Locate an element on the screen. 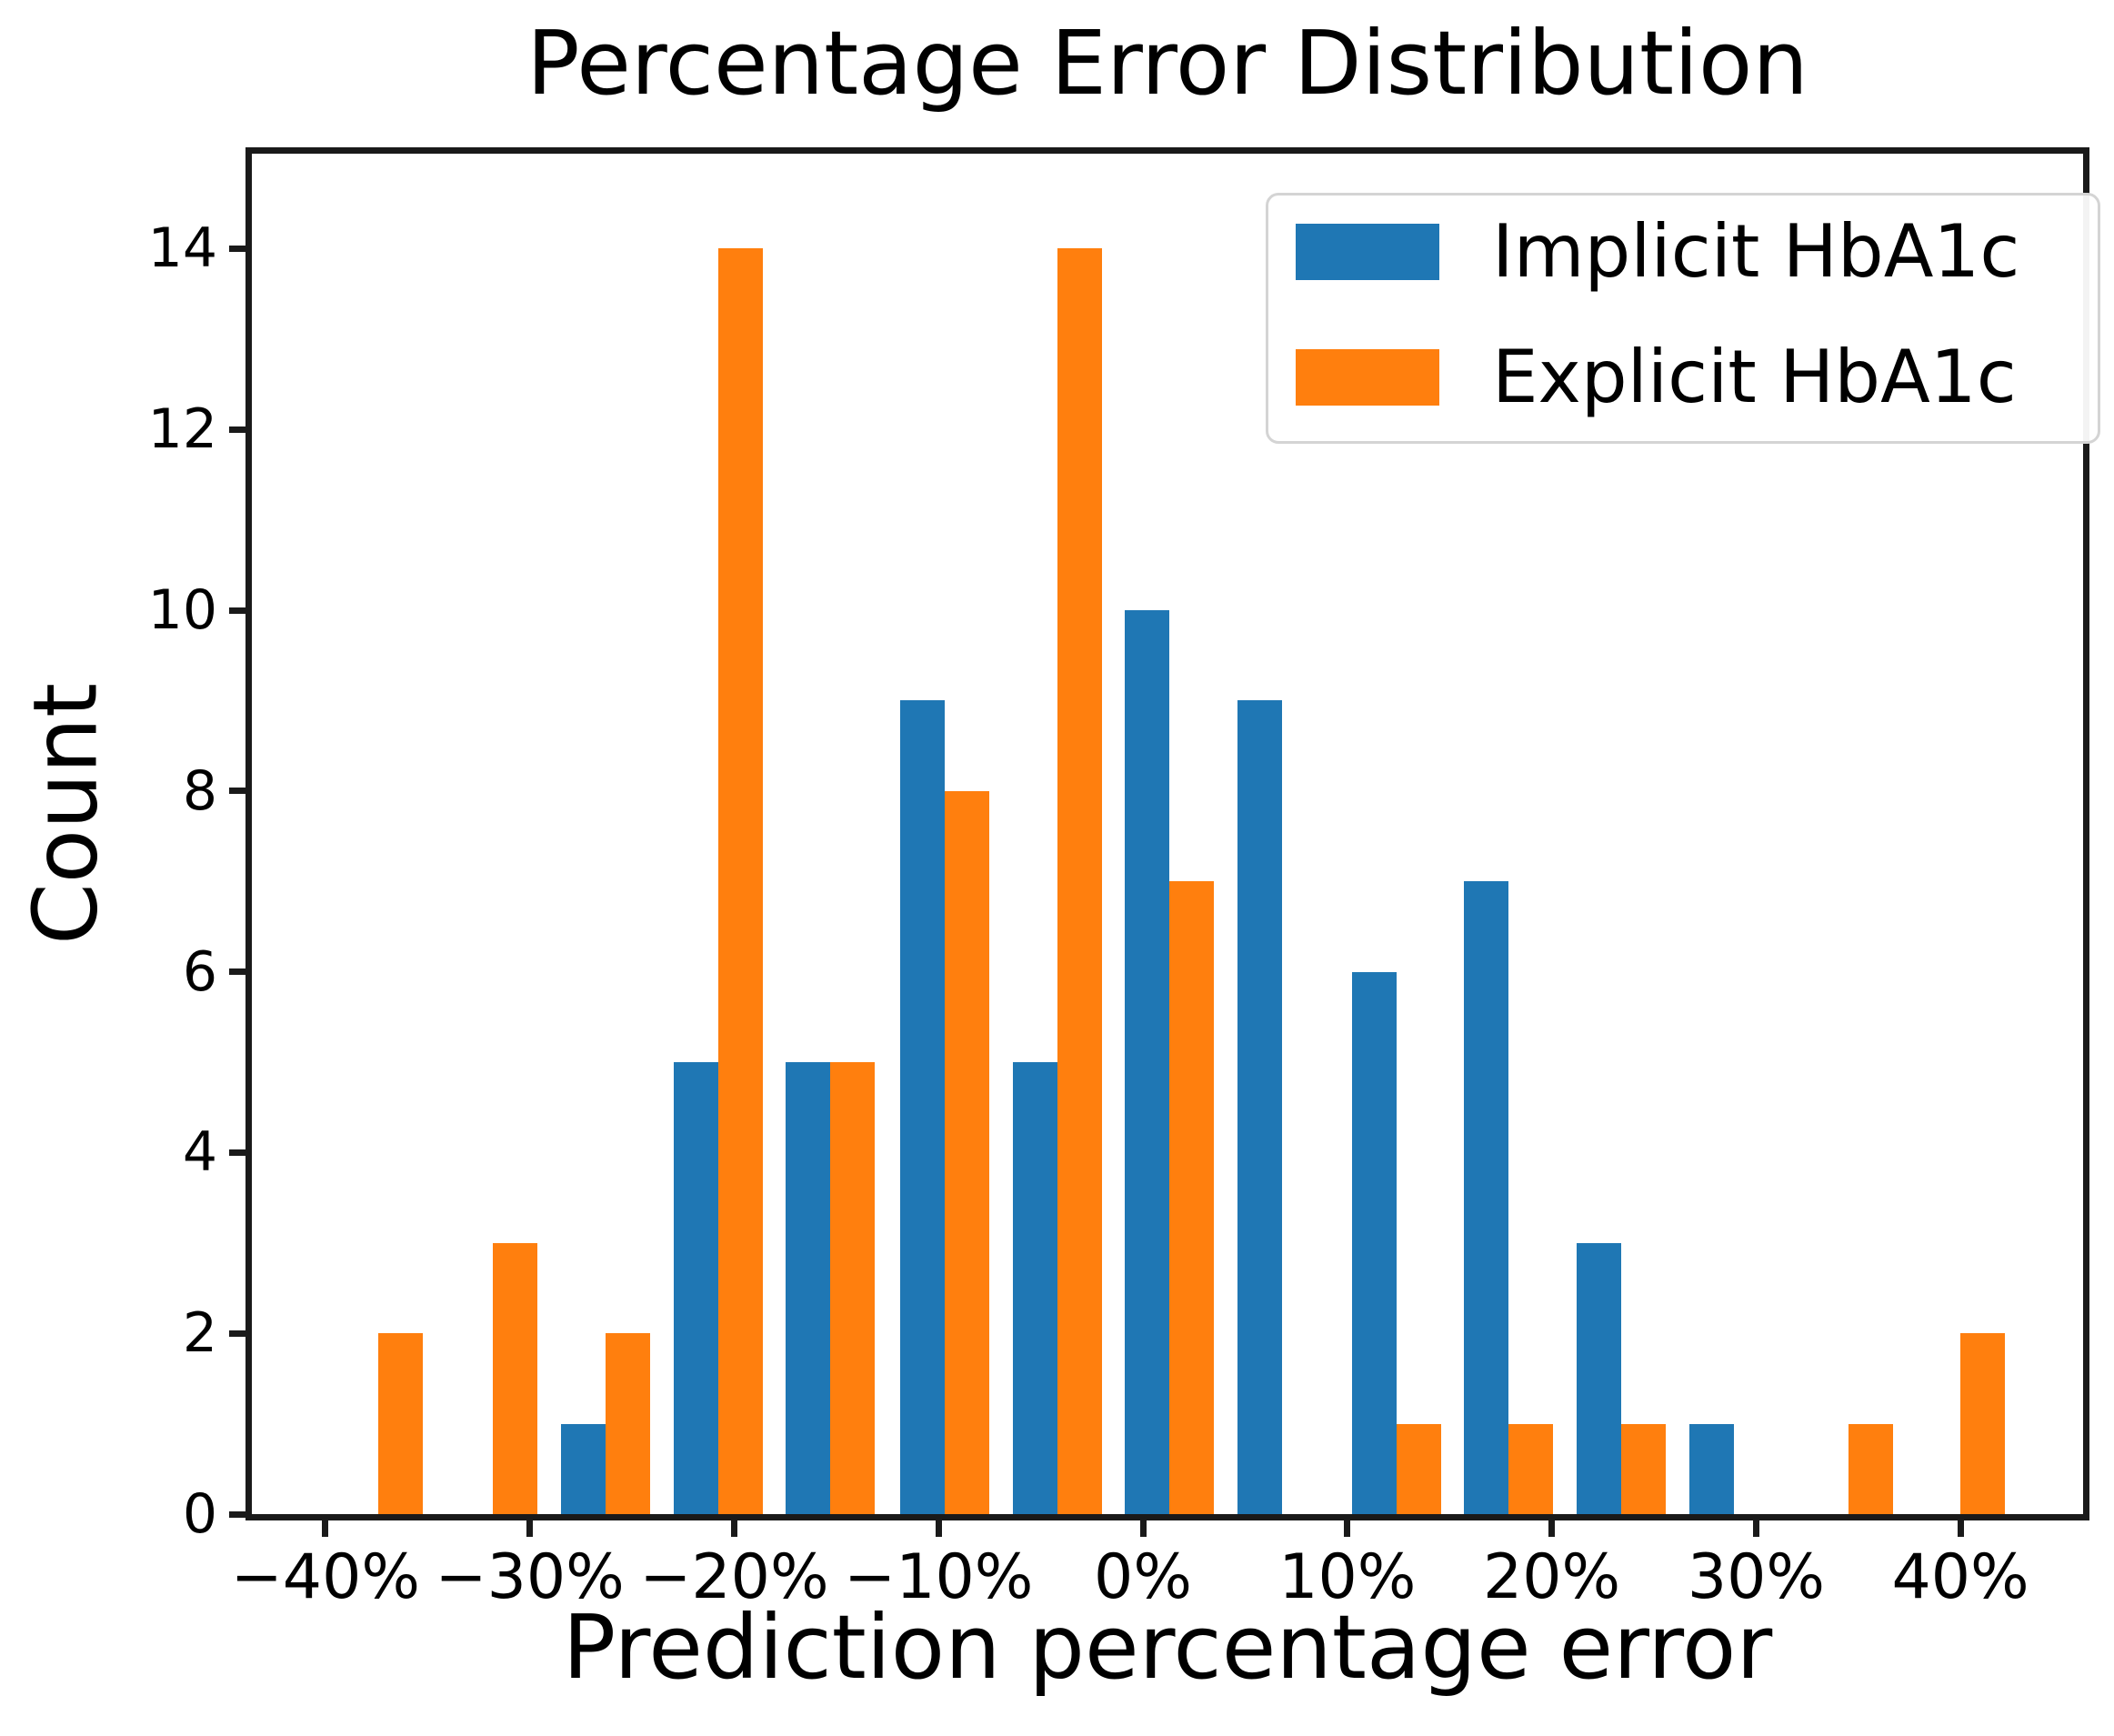 This screenshot has width=2114, height=1736. x-tick-label-20: 20% is located at coordinates (1552, 1577).